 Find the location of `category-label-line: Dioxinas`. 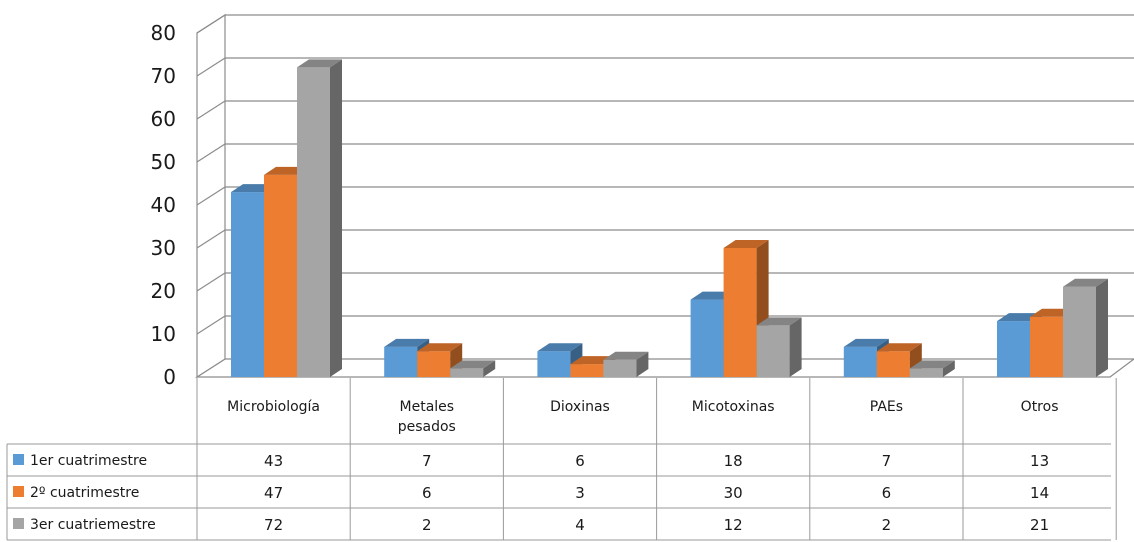

category-label-line: Dioxinas is located at coordinates (580, 407).